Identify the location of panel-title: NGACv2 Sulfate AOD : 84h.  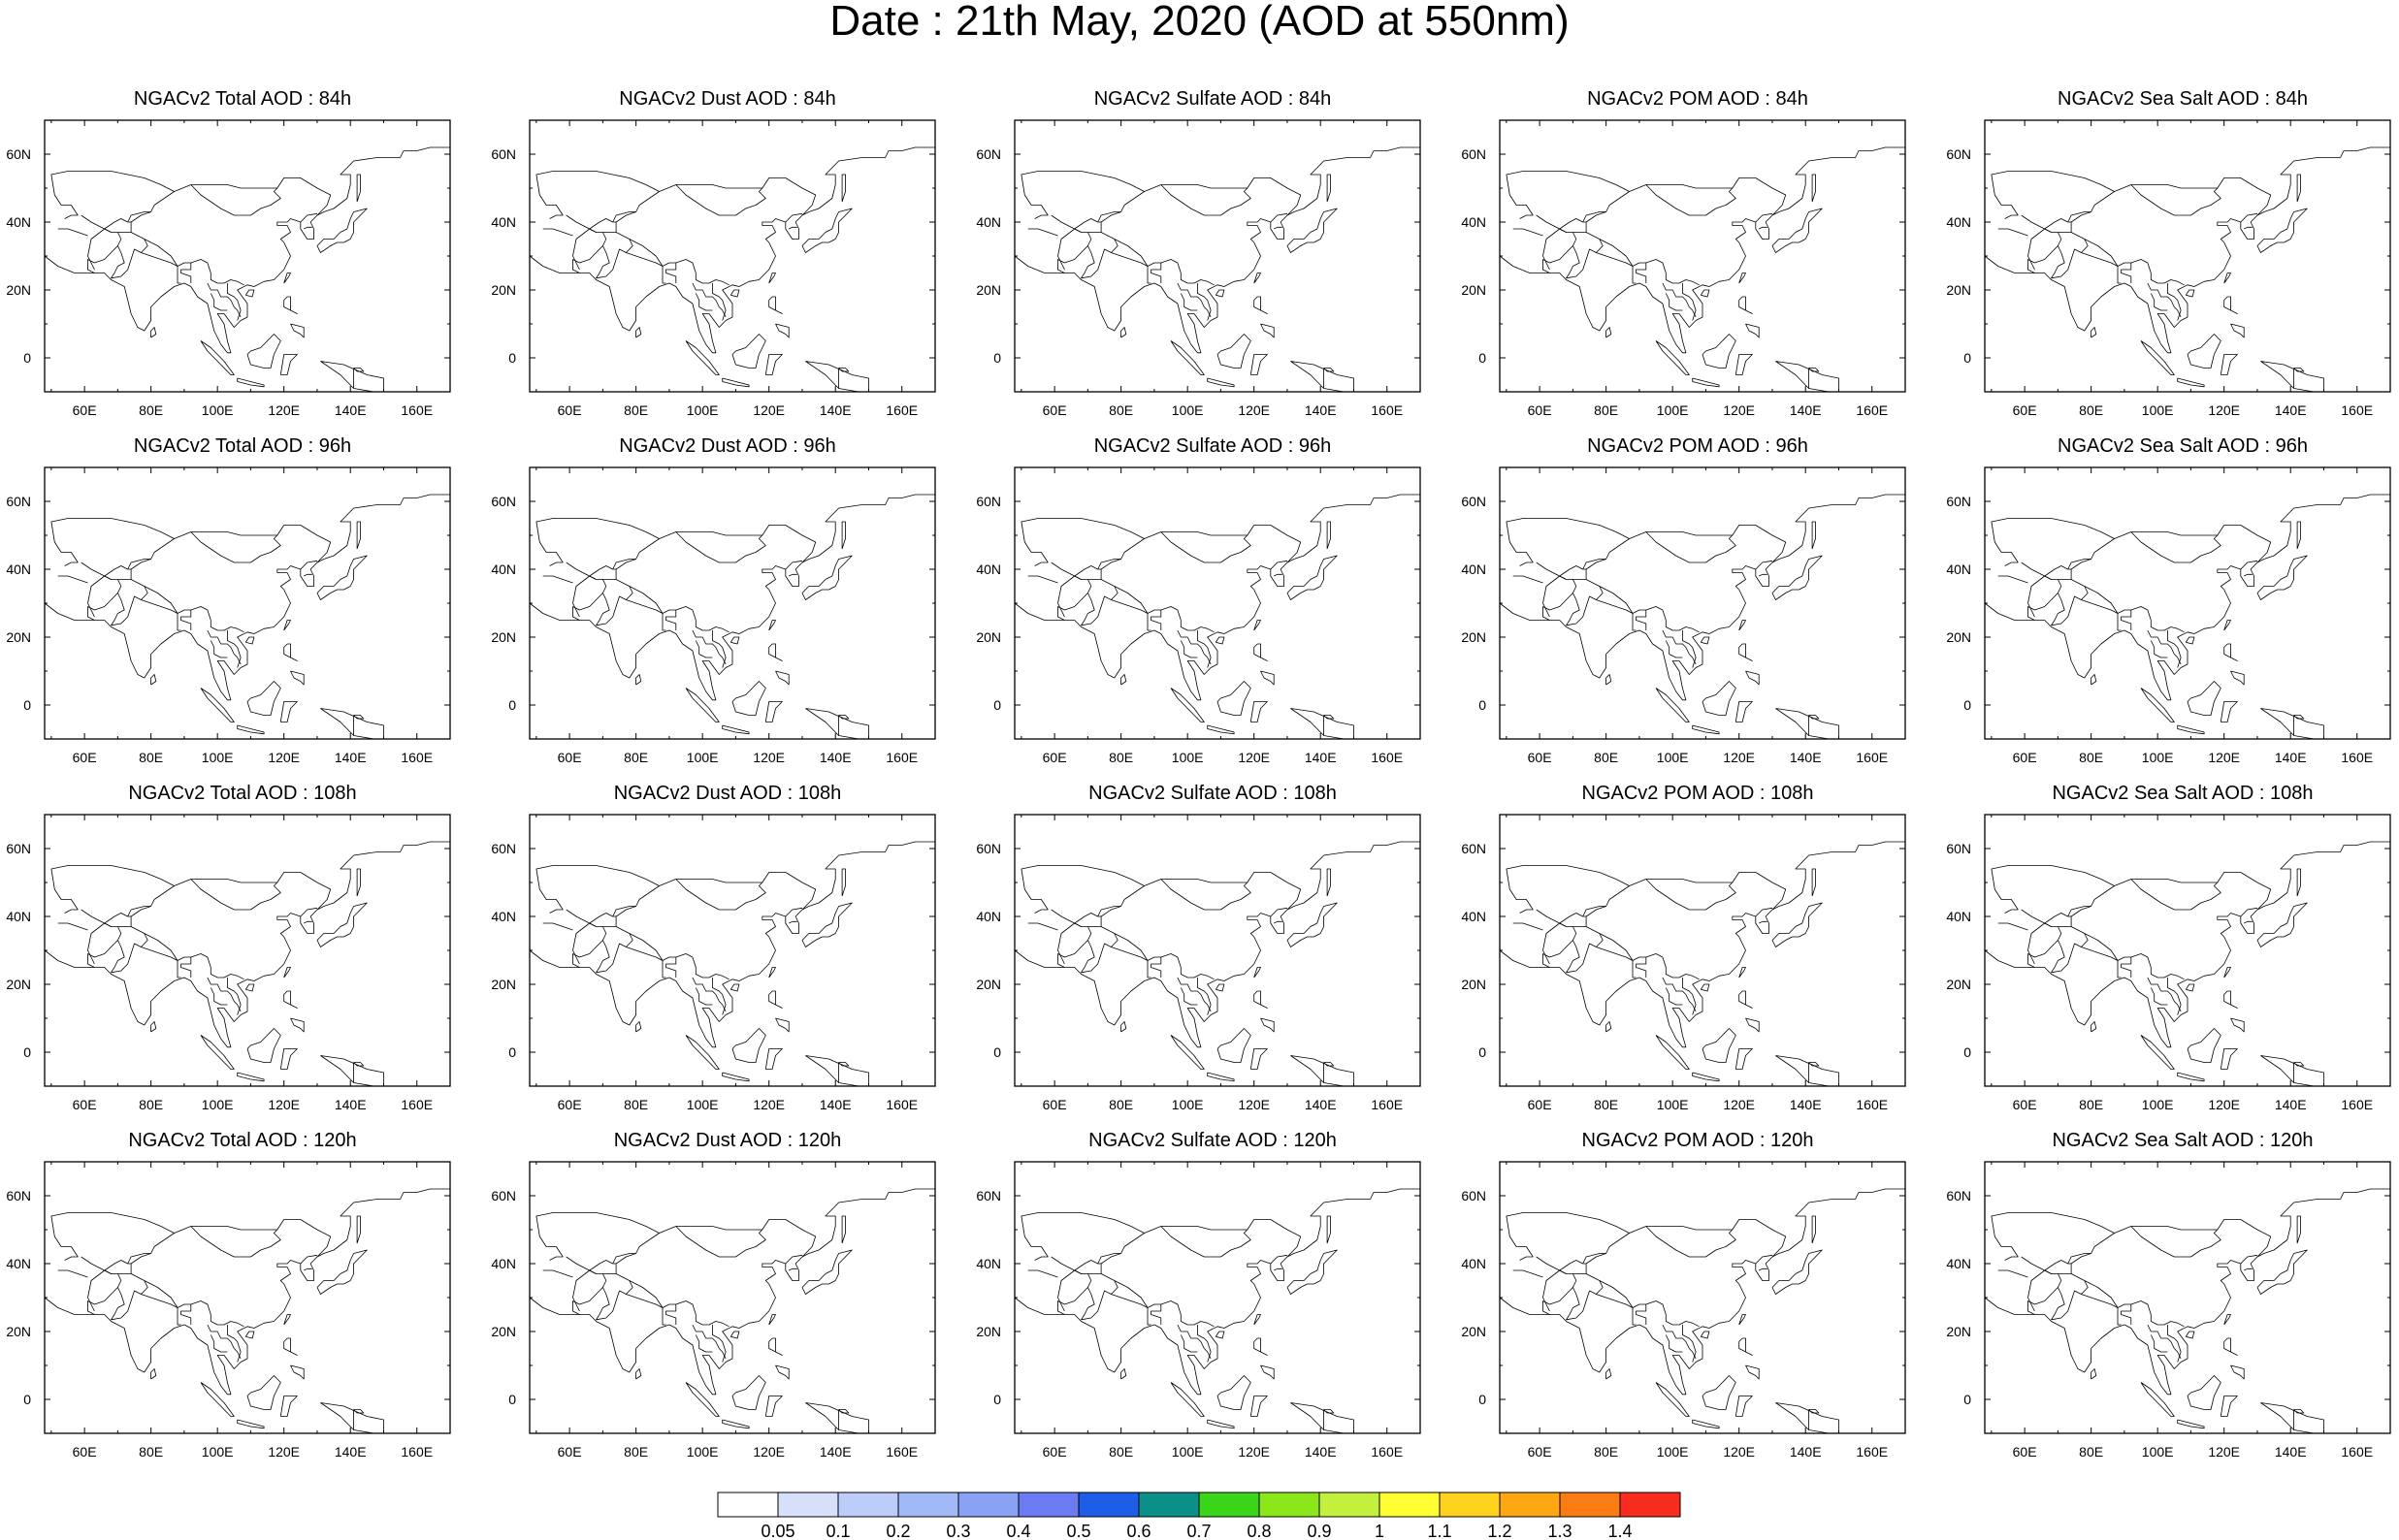
(1212, 99).